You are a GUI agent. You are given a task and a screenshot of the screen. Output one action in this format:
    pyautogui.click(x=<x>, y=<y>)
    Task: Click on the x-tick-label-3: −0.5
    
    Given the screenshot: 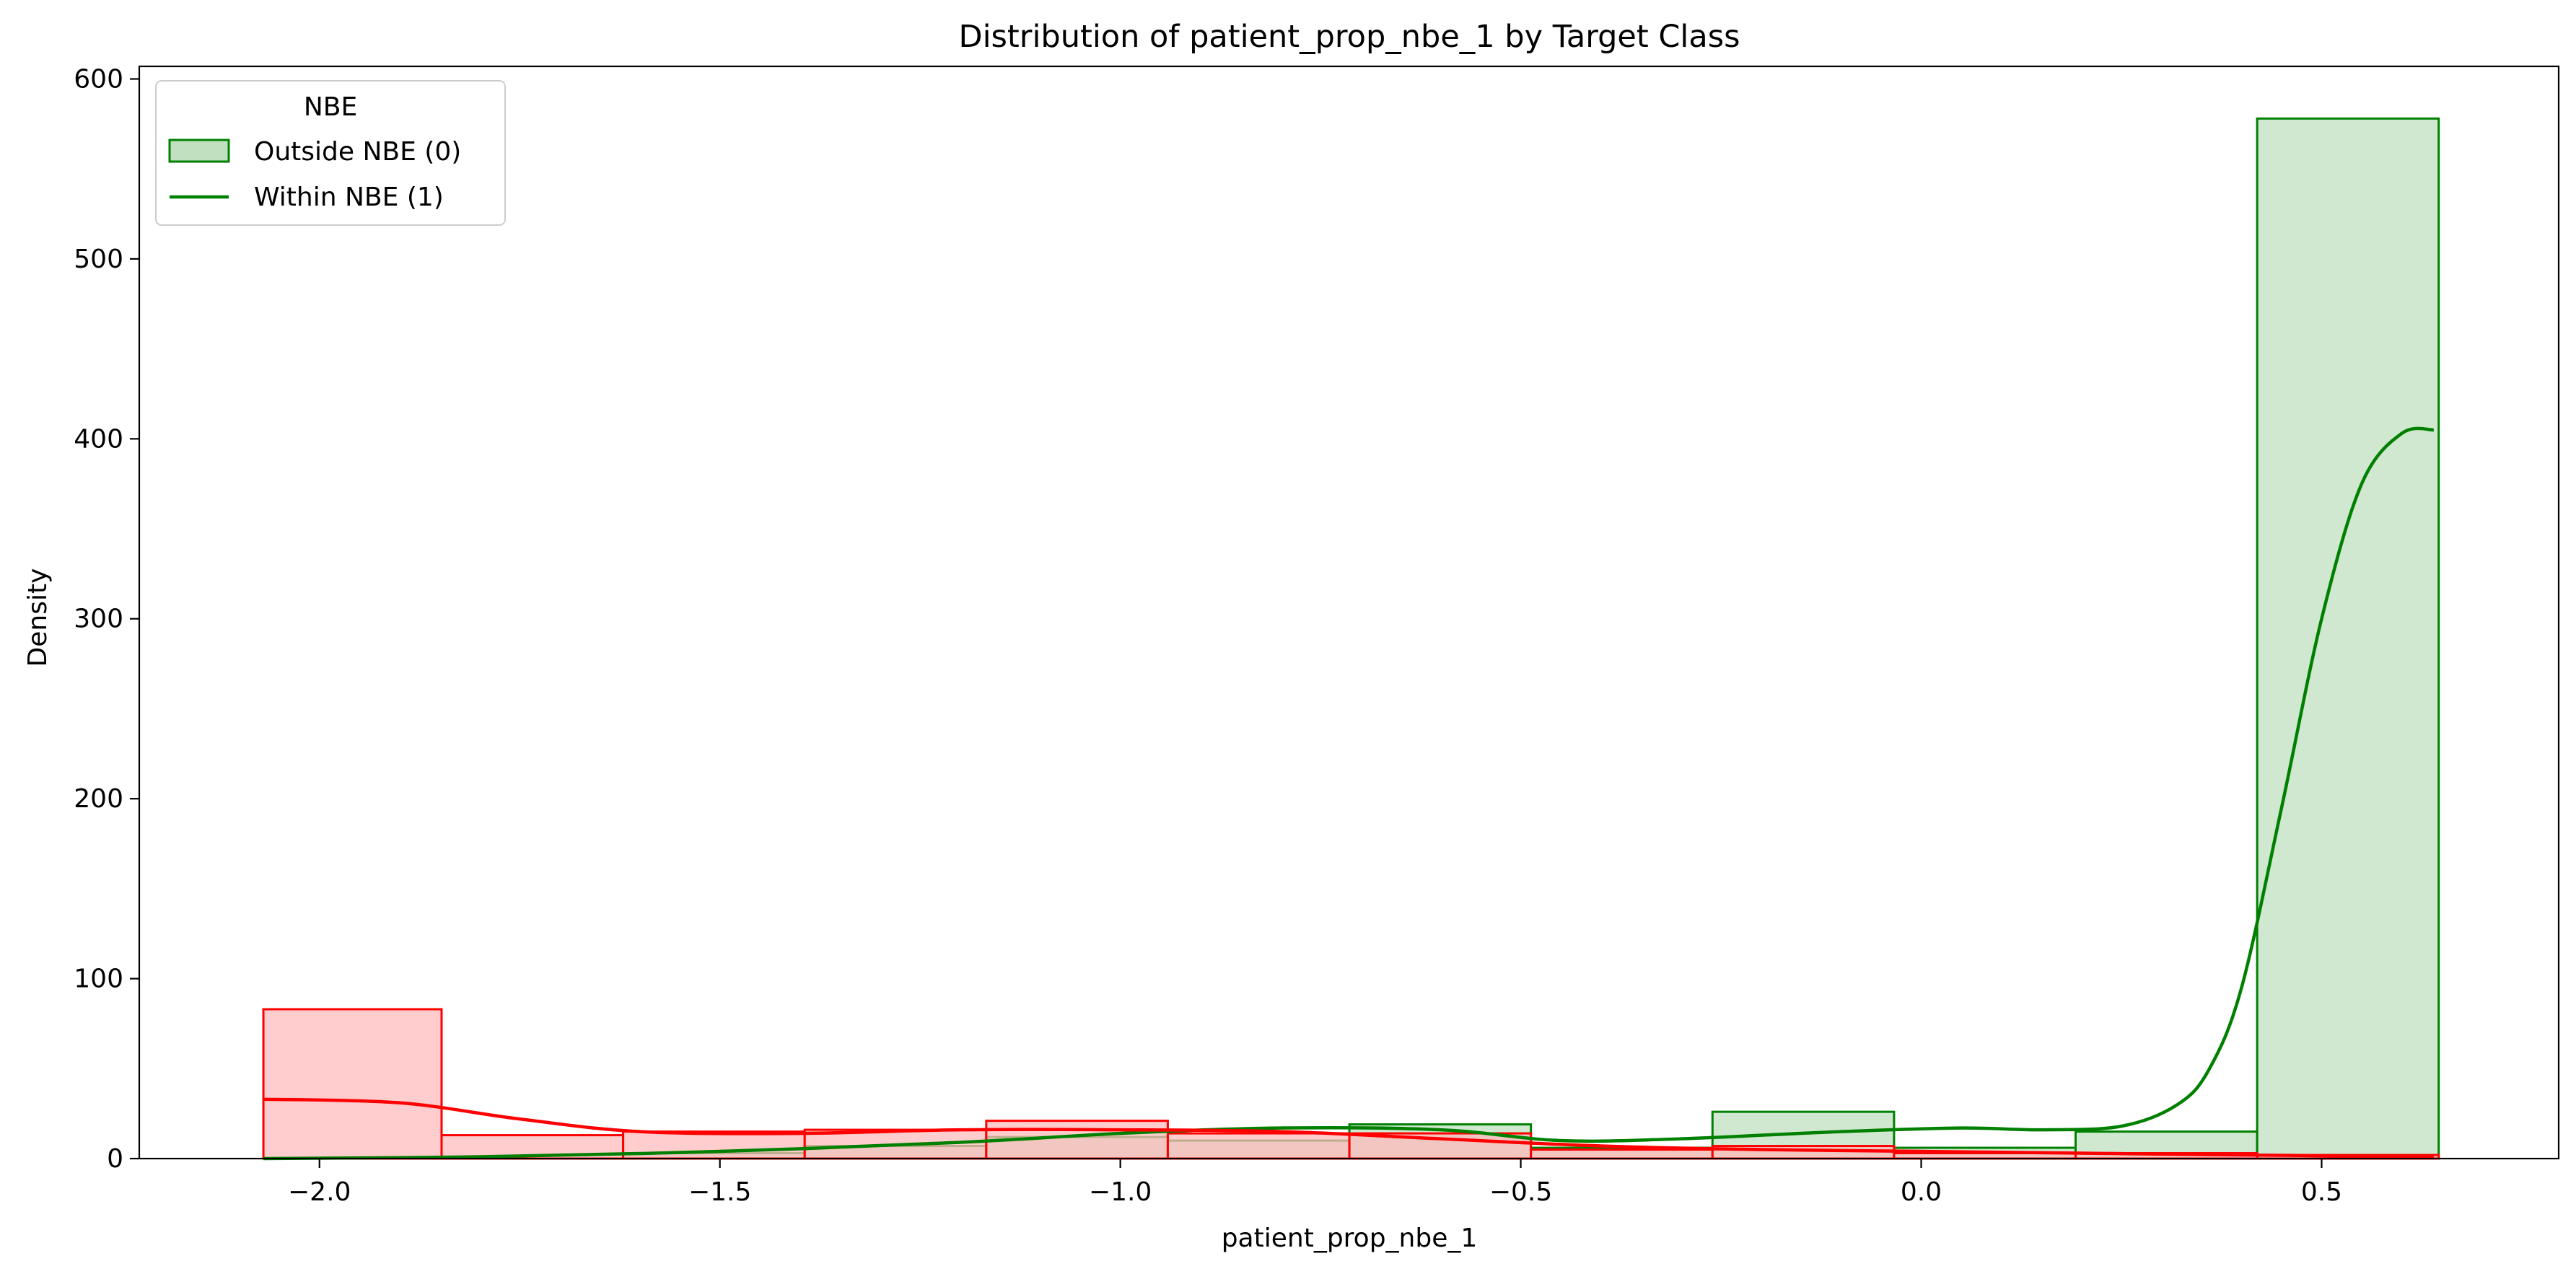 What is the action you would take?
    pyautogui.click(x=1520, y=1192)
    